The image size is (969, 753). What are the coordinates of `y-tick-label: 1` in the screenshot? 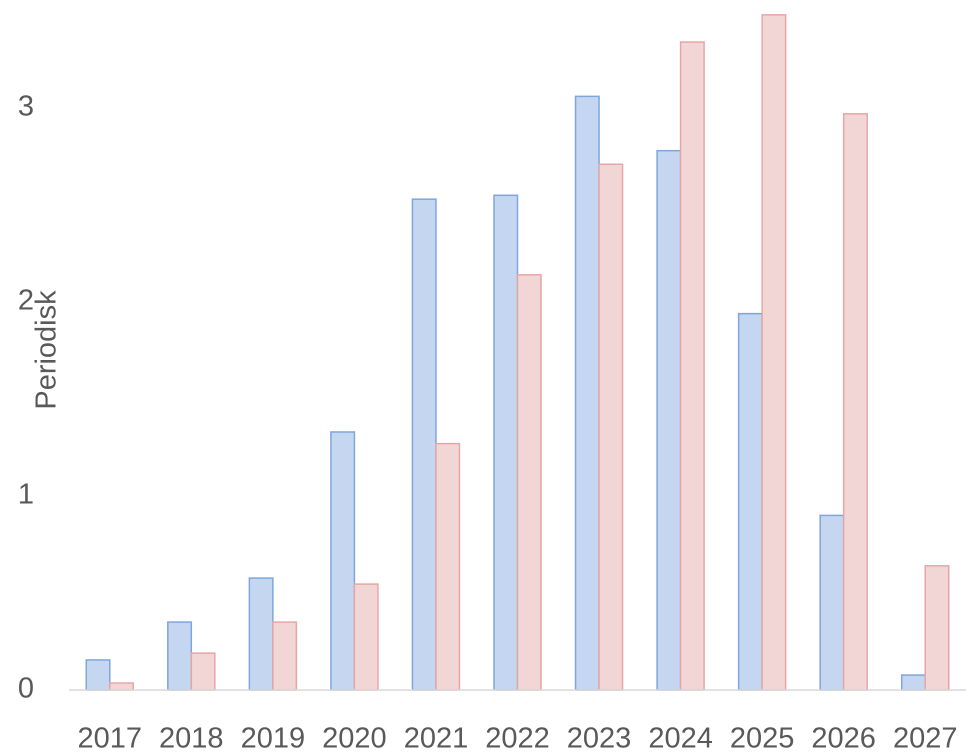 It's located at (26, 495).